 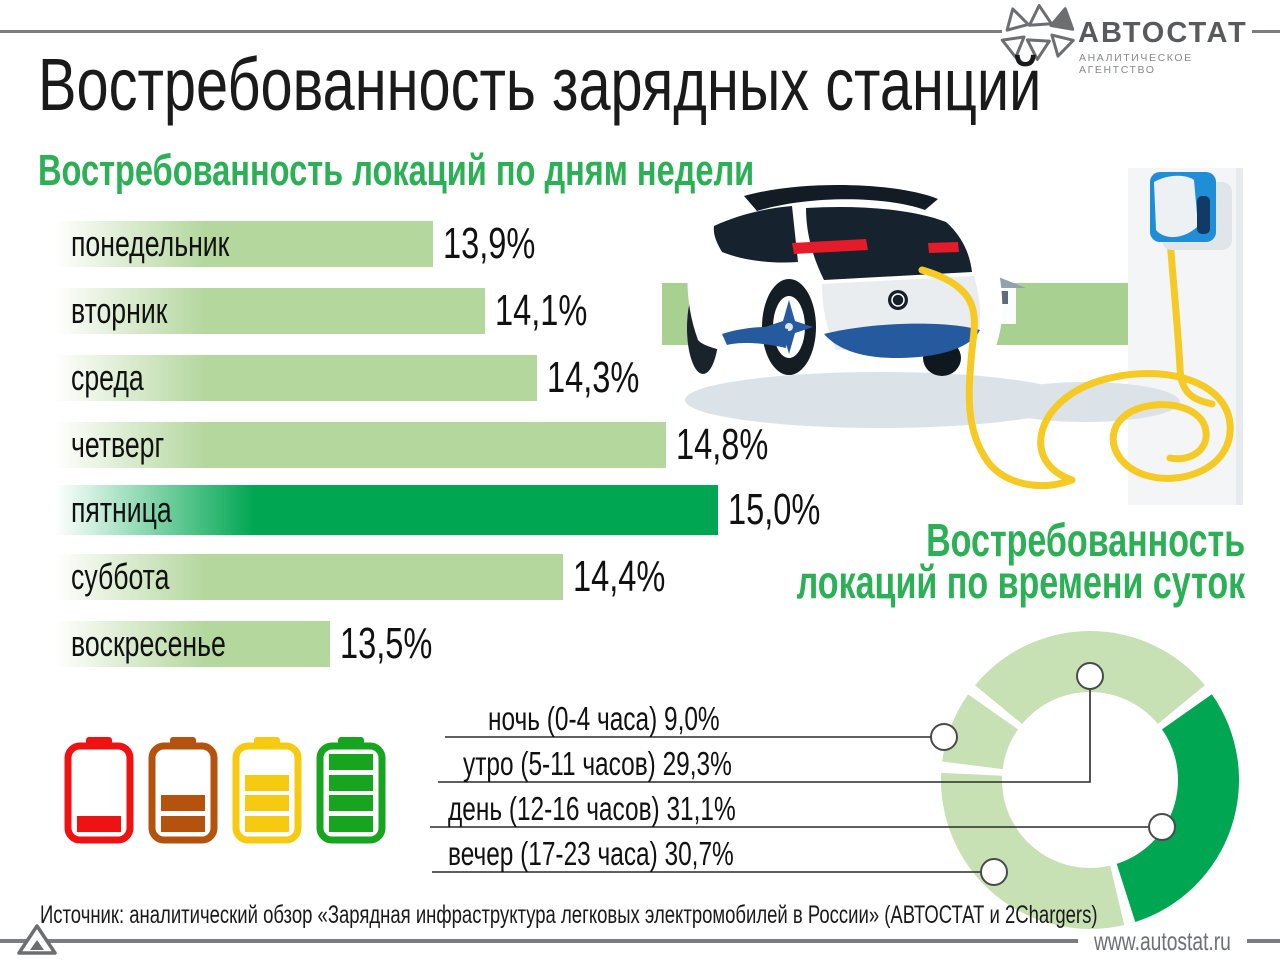 What do you see at coordinates (296, 378) in the screenshot?
I see `bar: среда` at bounding box center [296, 378].